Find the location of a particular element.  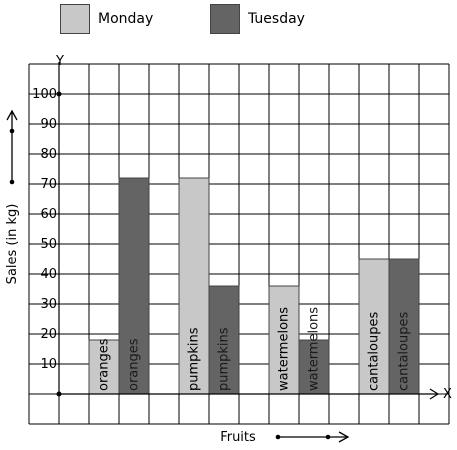

y-tick-label: 30 is located at coordinates (48, 304).